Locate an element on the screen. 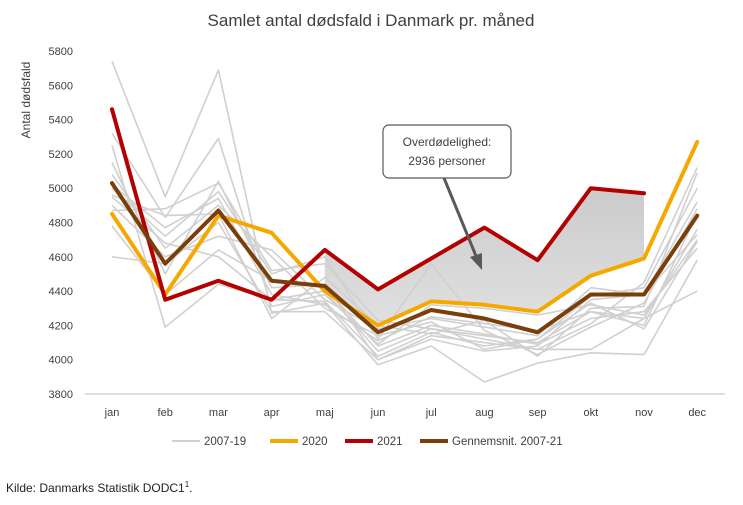  legend-item-average: Gennemsnit. 2007-21 is located at coordinates (491, 442).